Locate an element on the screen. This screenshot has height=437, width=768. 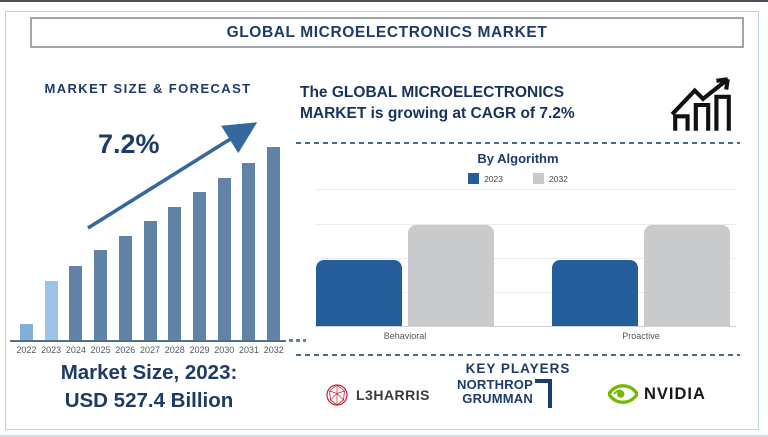
forecast-bar-2024 is located at coordinates (76, 303).